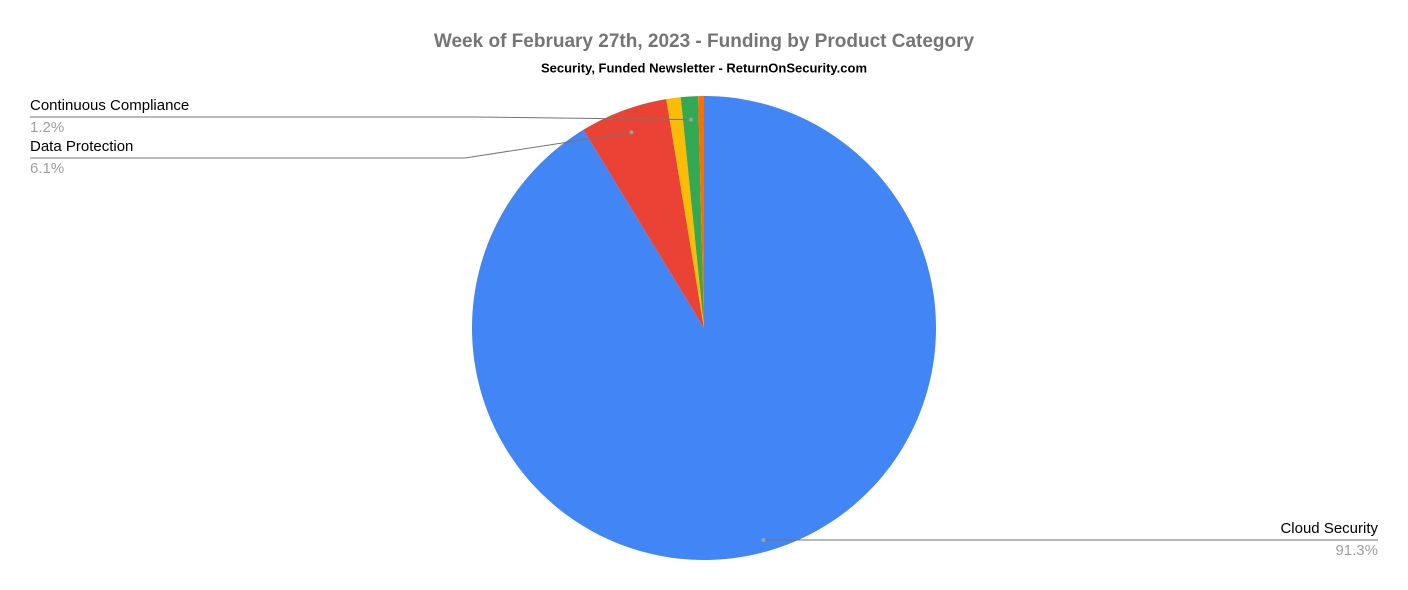 This screenshot has height=590, width=1408. I want to click on slice-value-label: 1.2%, so click(47, 127).